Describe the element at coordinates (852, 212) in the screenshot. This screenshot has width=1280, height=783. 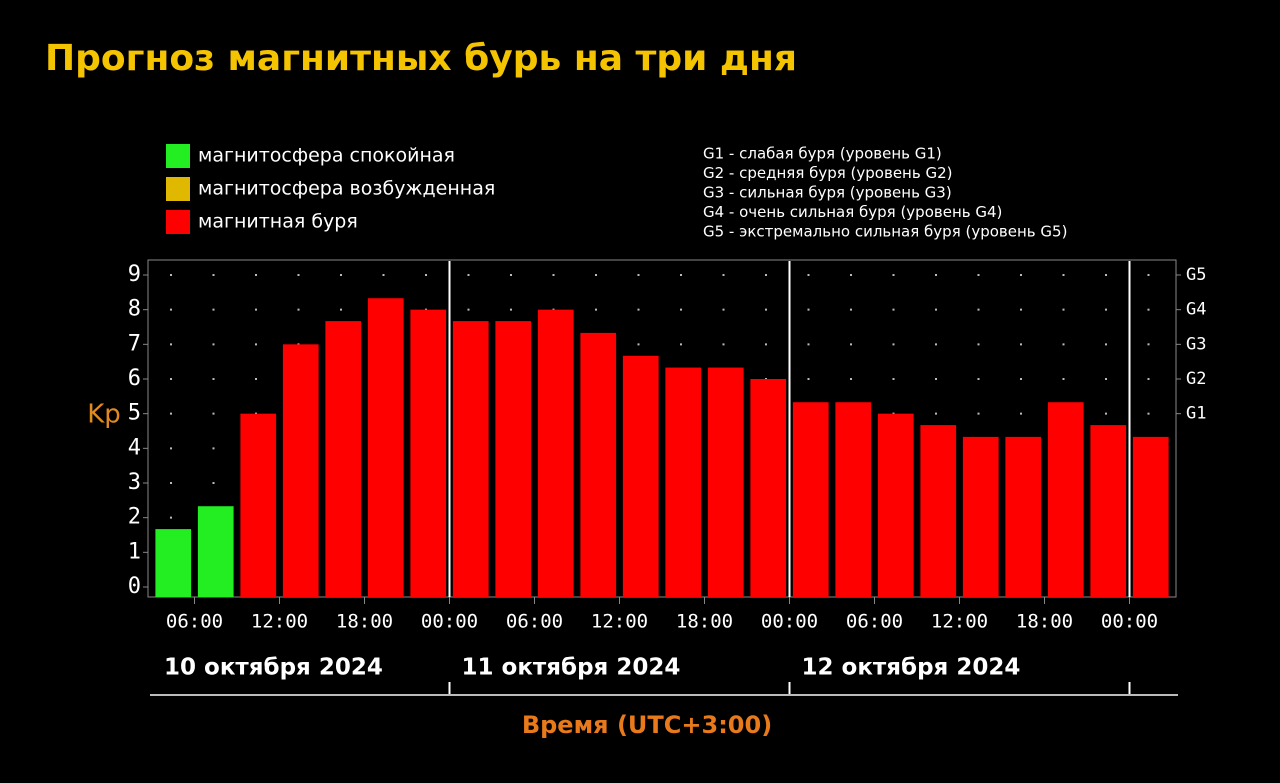
I see `storm-level-note: G4 - очень сильная буря (уровень G4)` at that location.